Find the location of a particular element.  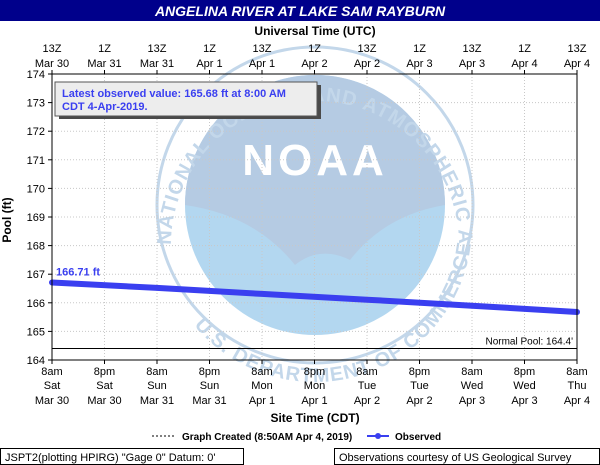

y-tick-label: 171 is located at coordinates (36, 161).